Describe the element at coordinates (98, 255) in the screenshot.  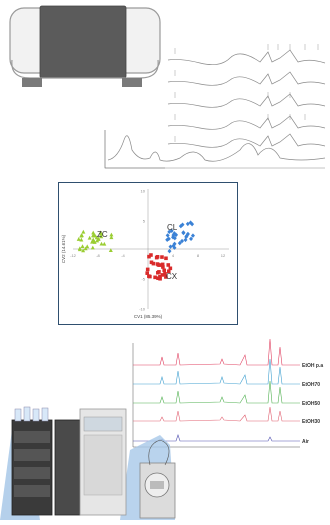
I see `x-tick-label: -8` at that location.